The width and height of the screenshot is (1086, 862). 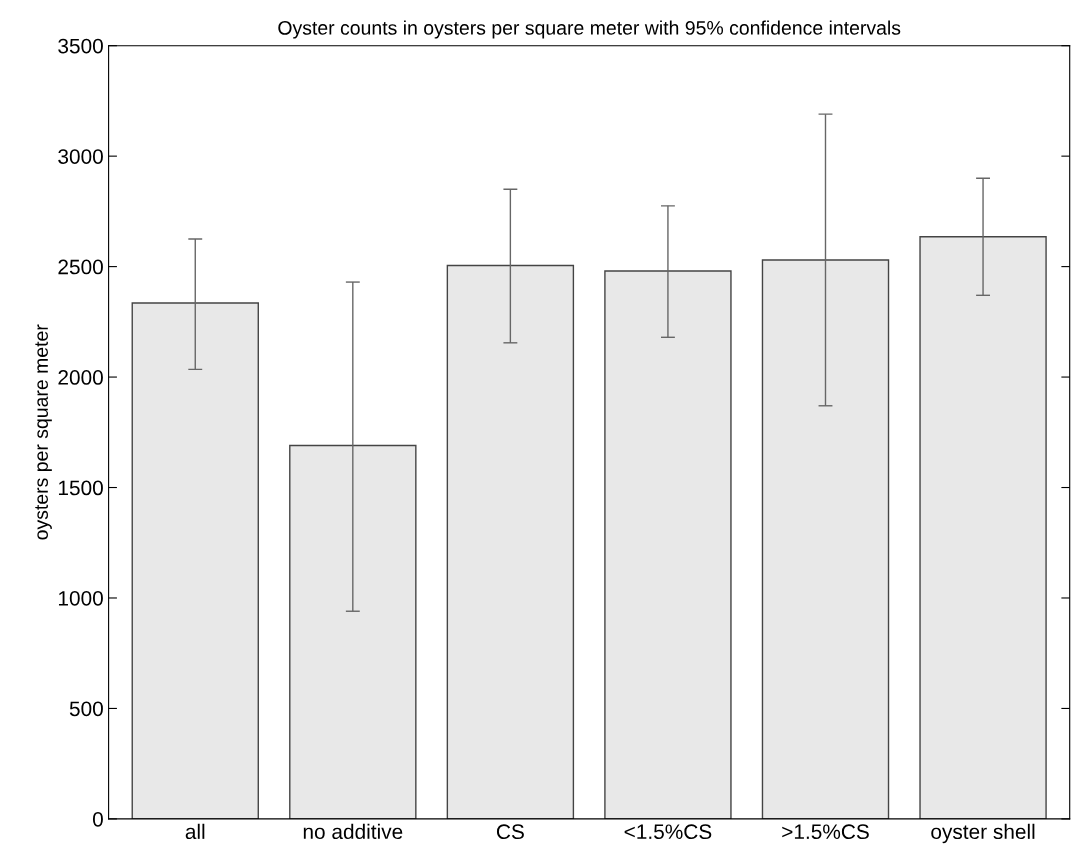 What do you see at coordinates (825, 832) in the screenshot?
I see `x-tick-label: >1.5%CS` at bounding box center [825, 832].